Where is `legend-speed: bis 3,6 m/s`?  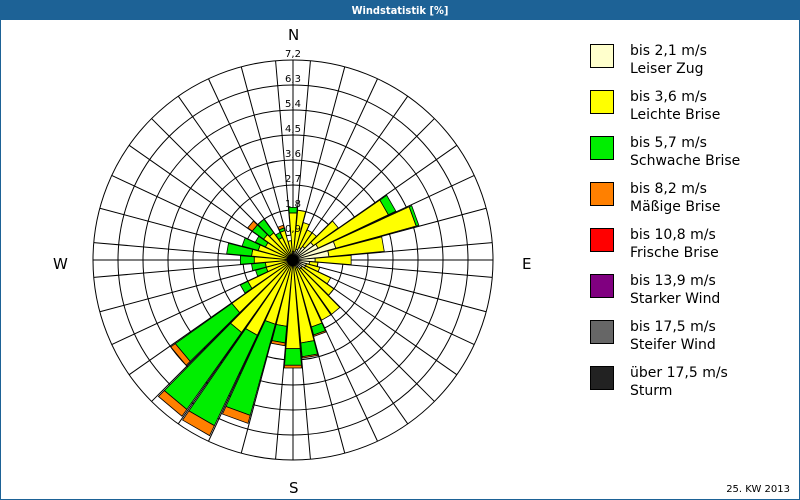 legend-speed: bis 3,6 m/s is located at coordinates (668, 97).